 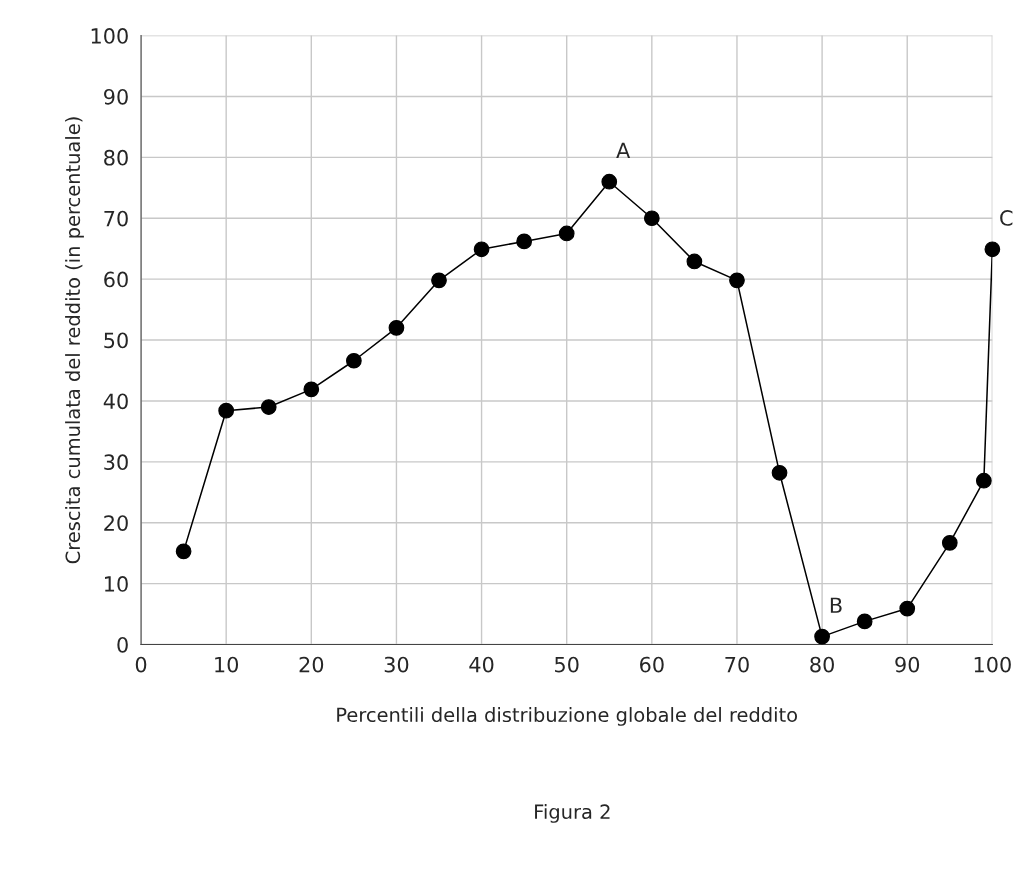 I want to click on y-tick-label: 80, so click(x=116, y=157).